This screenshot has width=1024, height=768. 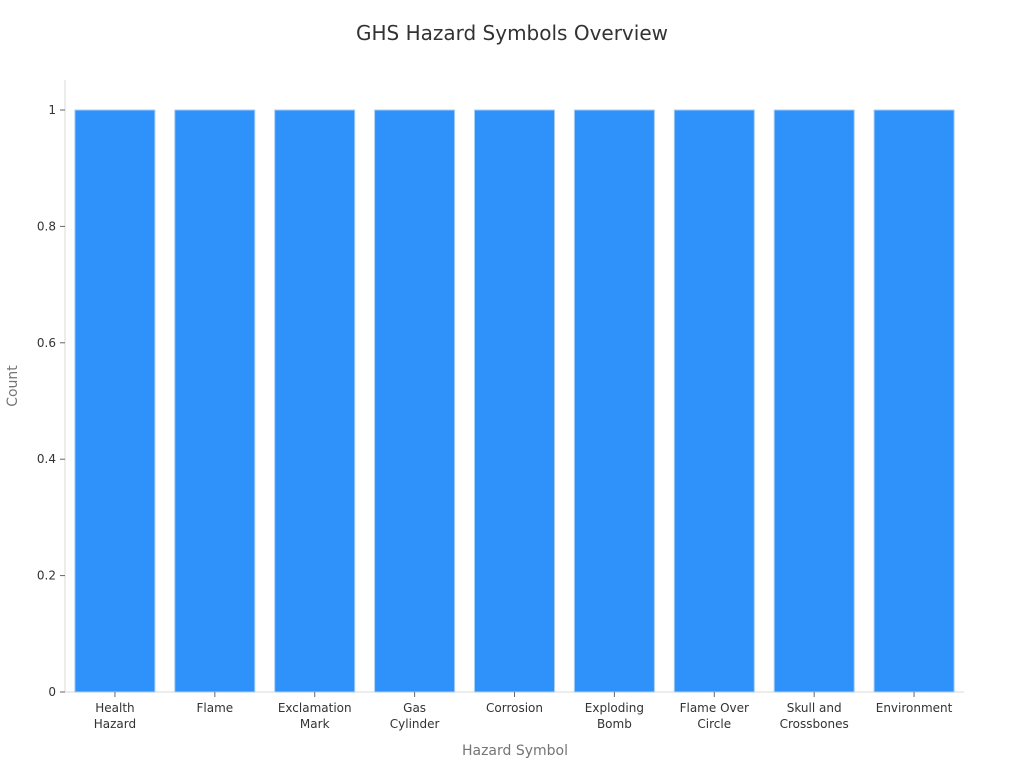 What do you see at coordinates (814, 708) in the screenshot?
I see `x-tick-label-line: Skull and` at bounding box center [814, 708].